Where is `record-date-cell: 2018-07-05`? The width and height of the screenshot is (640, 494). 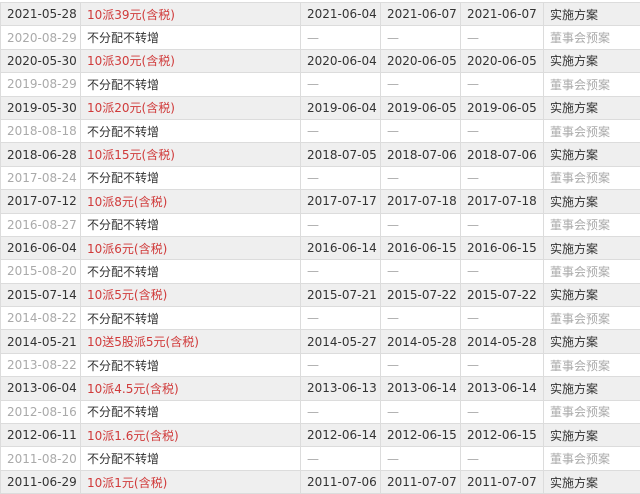 record-date-cell: 2018-07-05 is located at coordinates (341, 154).